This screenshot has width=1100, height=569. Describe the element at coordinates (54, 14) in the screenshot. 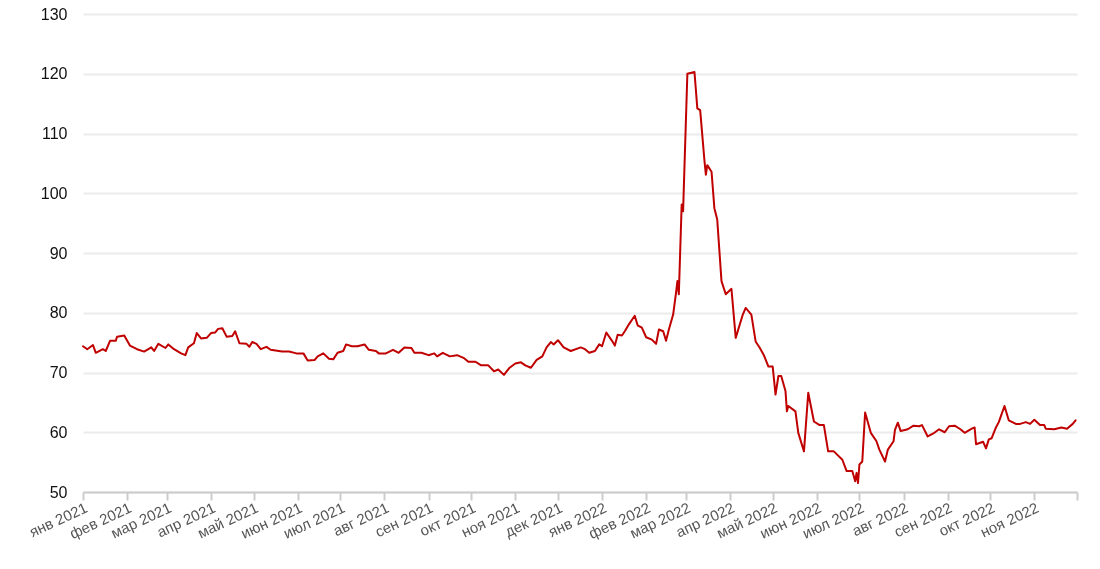

I see `y-tick-label: 130` at that location.